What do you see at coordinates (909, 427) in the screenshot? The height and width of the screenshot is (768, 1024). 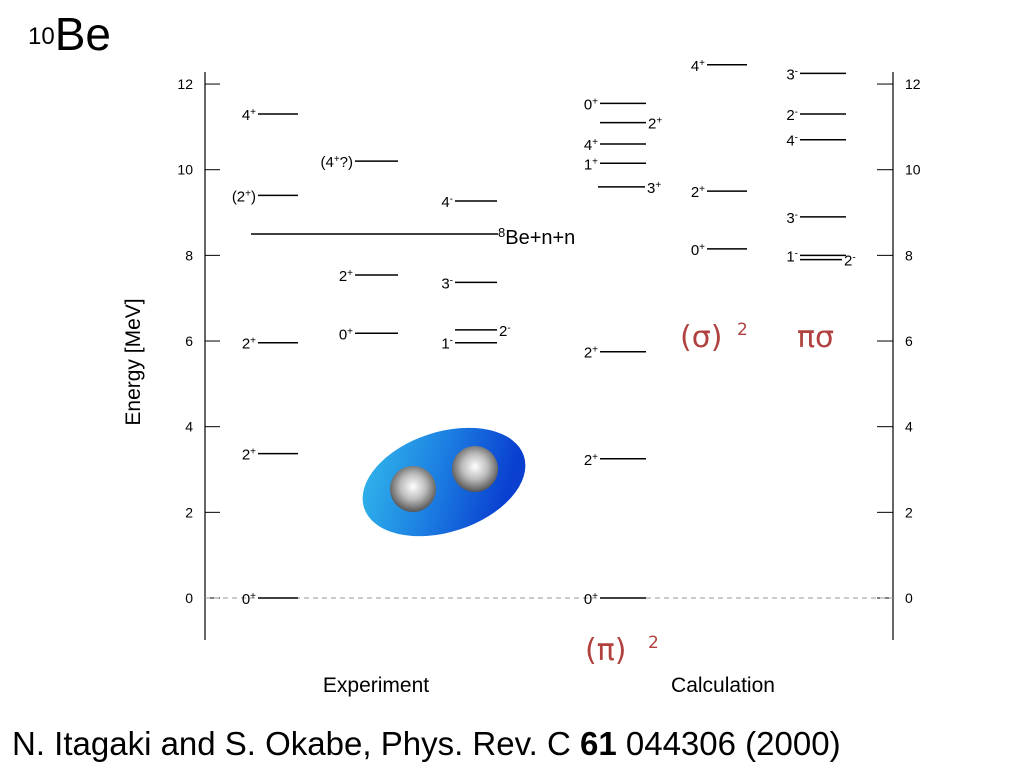 I see `right-tick-label: 4` at bounding box center [909, 427].